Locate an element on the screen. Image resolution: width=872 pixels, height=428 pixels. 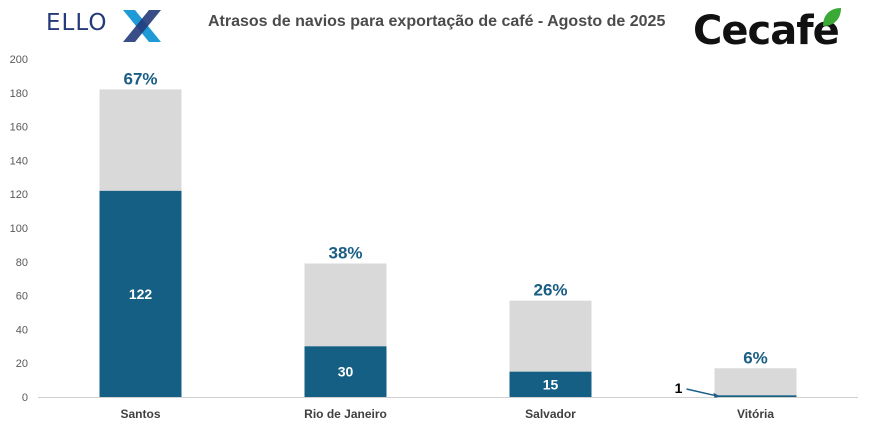
y-tick-label: 200 is located at coordinates (19, 60).